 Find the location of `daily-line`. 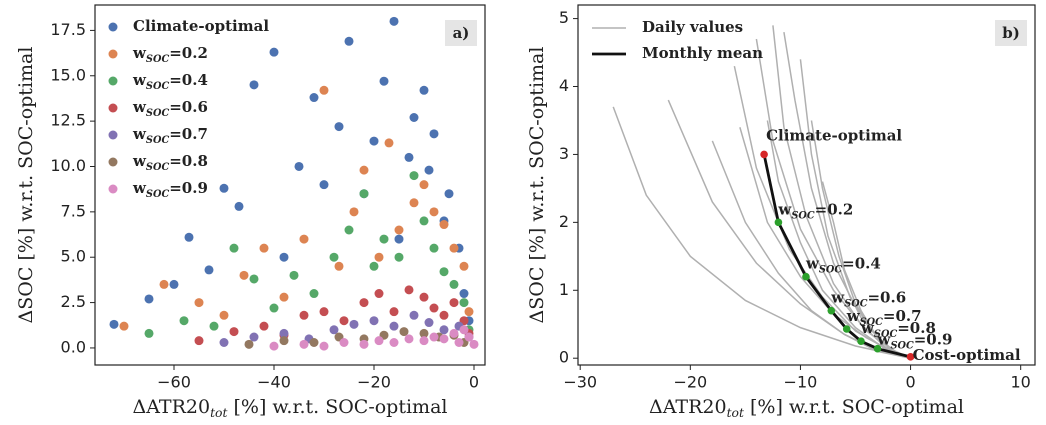

daily-line is located at coordinates (847, 195).